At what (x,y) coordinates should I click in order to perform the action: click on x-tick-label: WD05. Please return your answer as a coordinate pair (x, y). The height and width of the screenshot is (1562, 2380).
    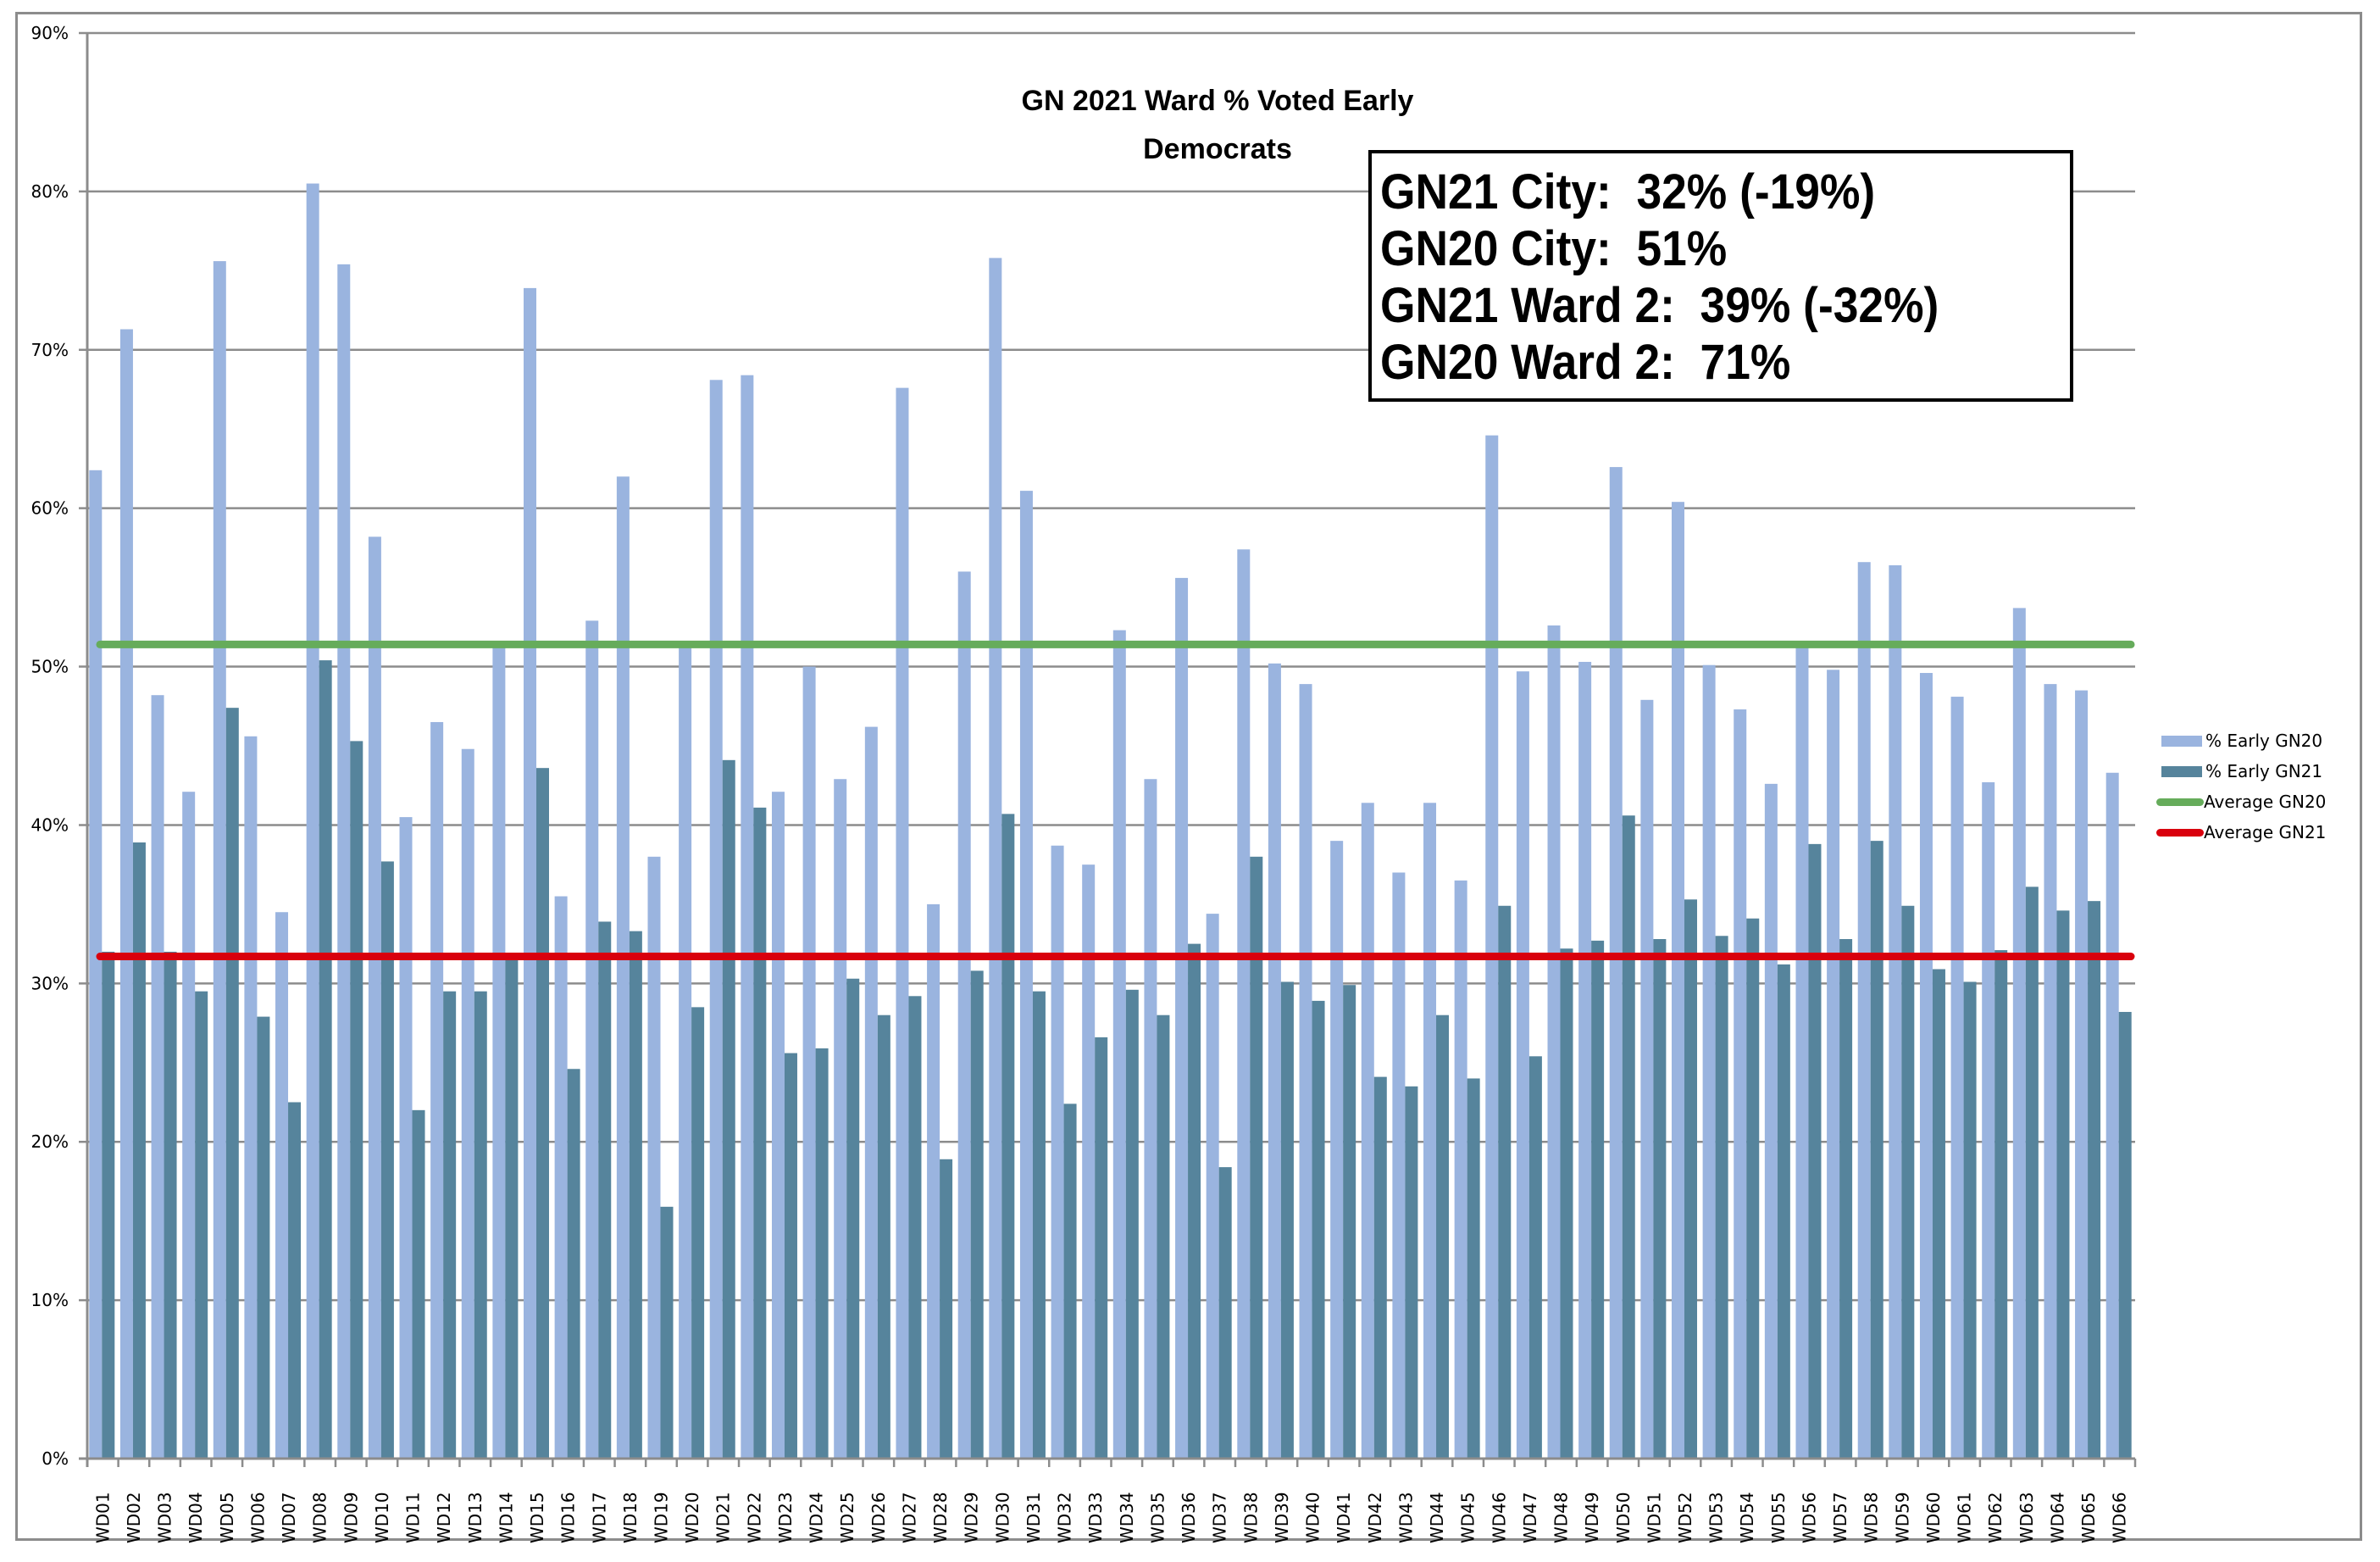
    Looking at the image, I should click on (227, 1517).